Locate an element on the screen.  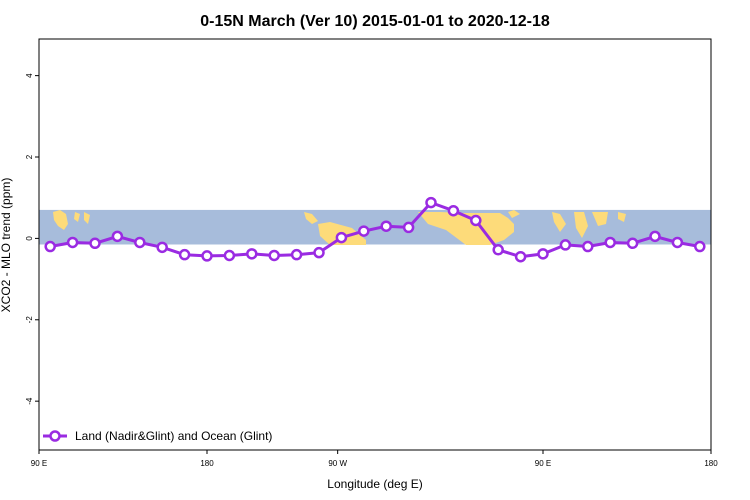
y-tick-label: -4 is located at coordinates (29, 401).